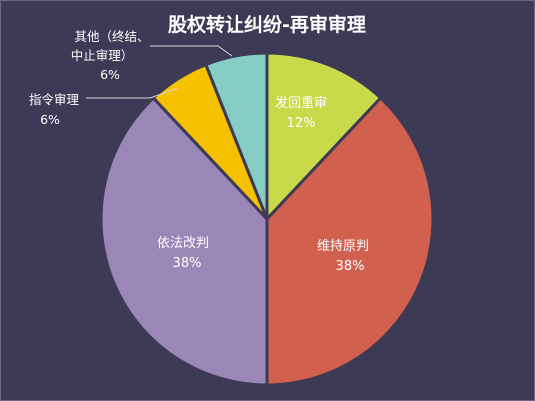  Describe the element at coordinates (343, 246) in the screenshot. I see `slice-label-weichi: 维持原判` at that location.